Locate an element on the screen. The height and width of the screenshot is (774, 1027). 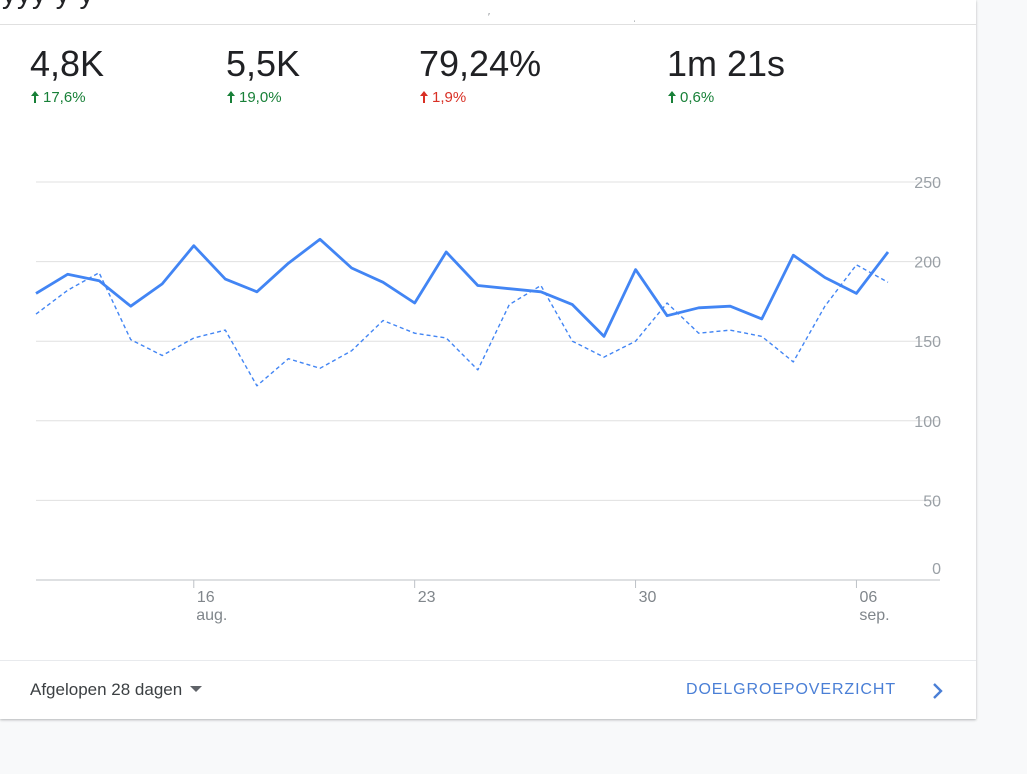
y-tick-label: 200 is located at coordinates (927, 263).